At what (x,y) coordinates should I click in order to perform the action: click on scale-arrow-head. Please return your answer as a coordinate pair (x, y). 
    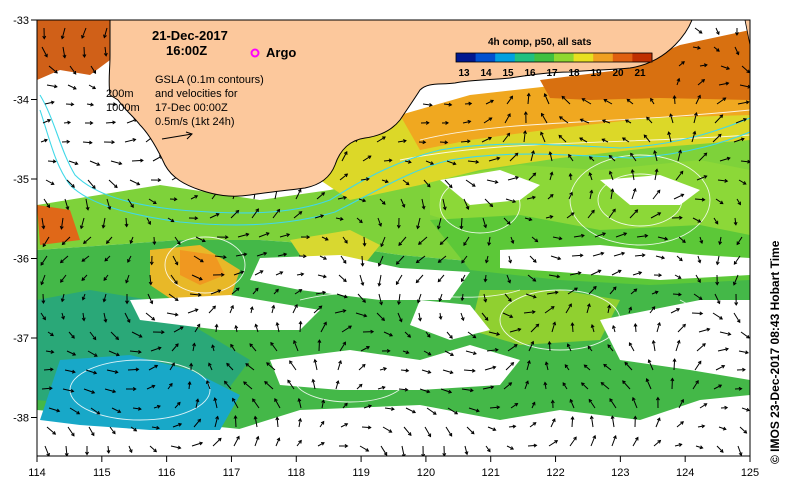
    Looking at the image, I should click on (189, 135).